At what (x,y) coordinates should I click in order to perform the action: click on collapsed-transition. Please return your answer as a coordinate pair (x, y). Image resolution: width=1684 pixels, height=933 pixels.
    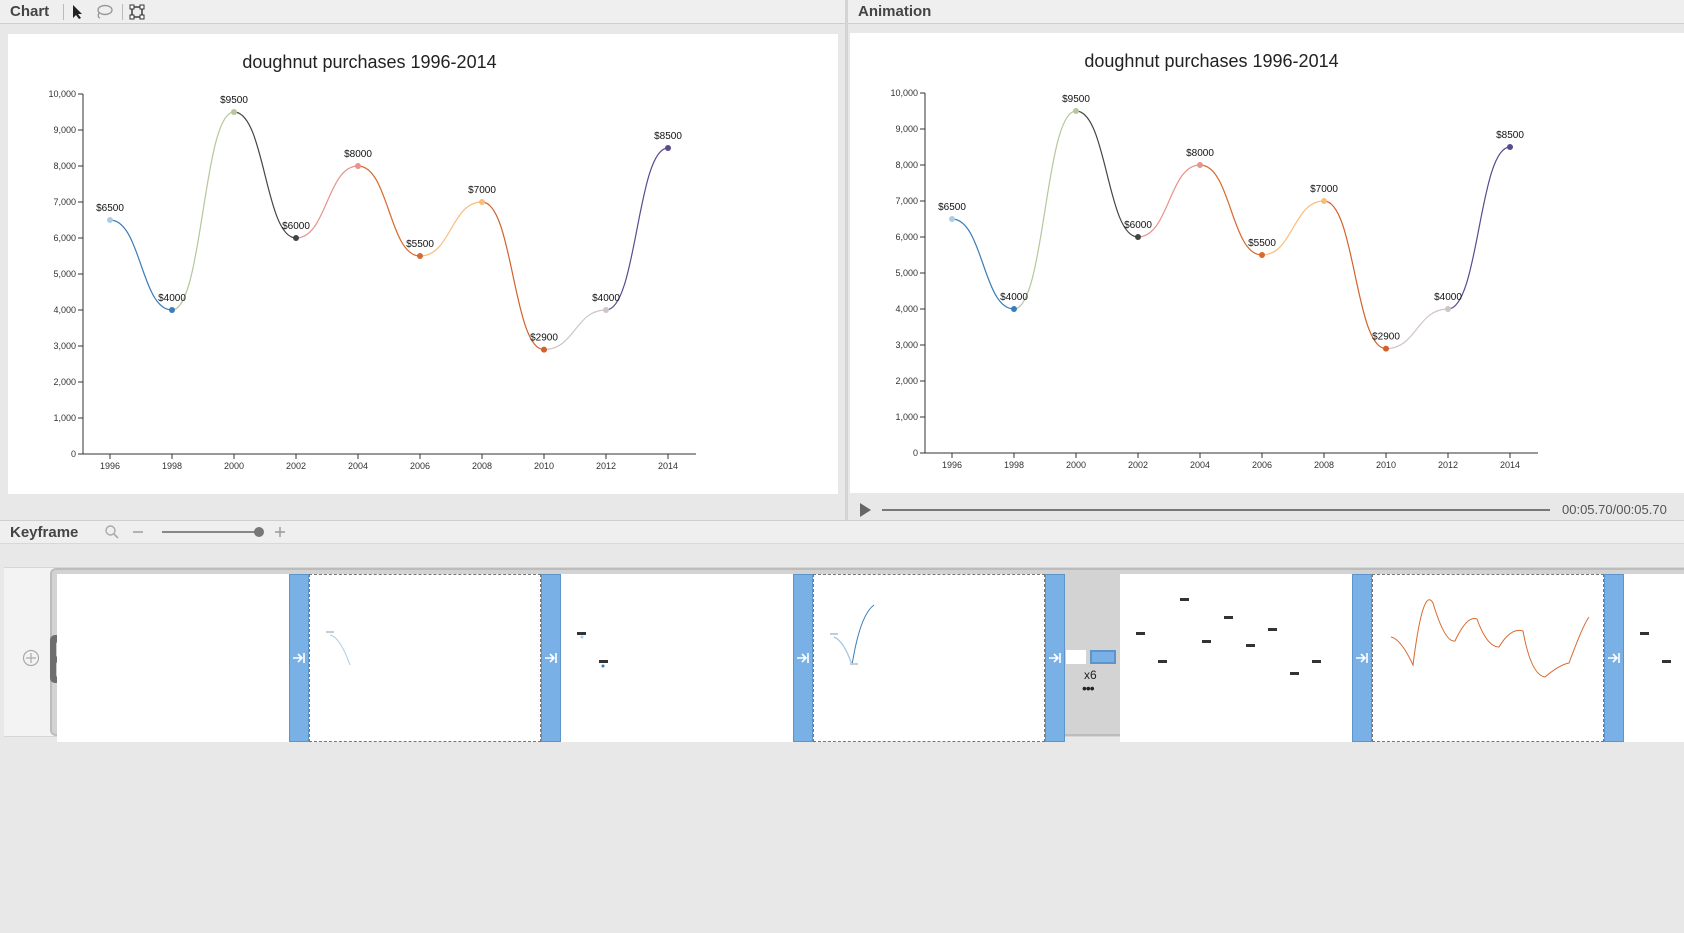
    Looking at the image, I should click on (1103, 657).